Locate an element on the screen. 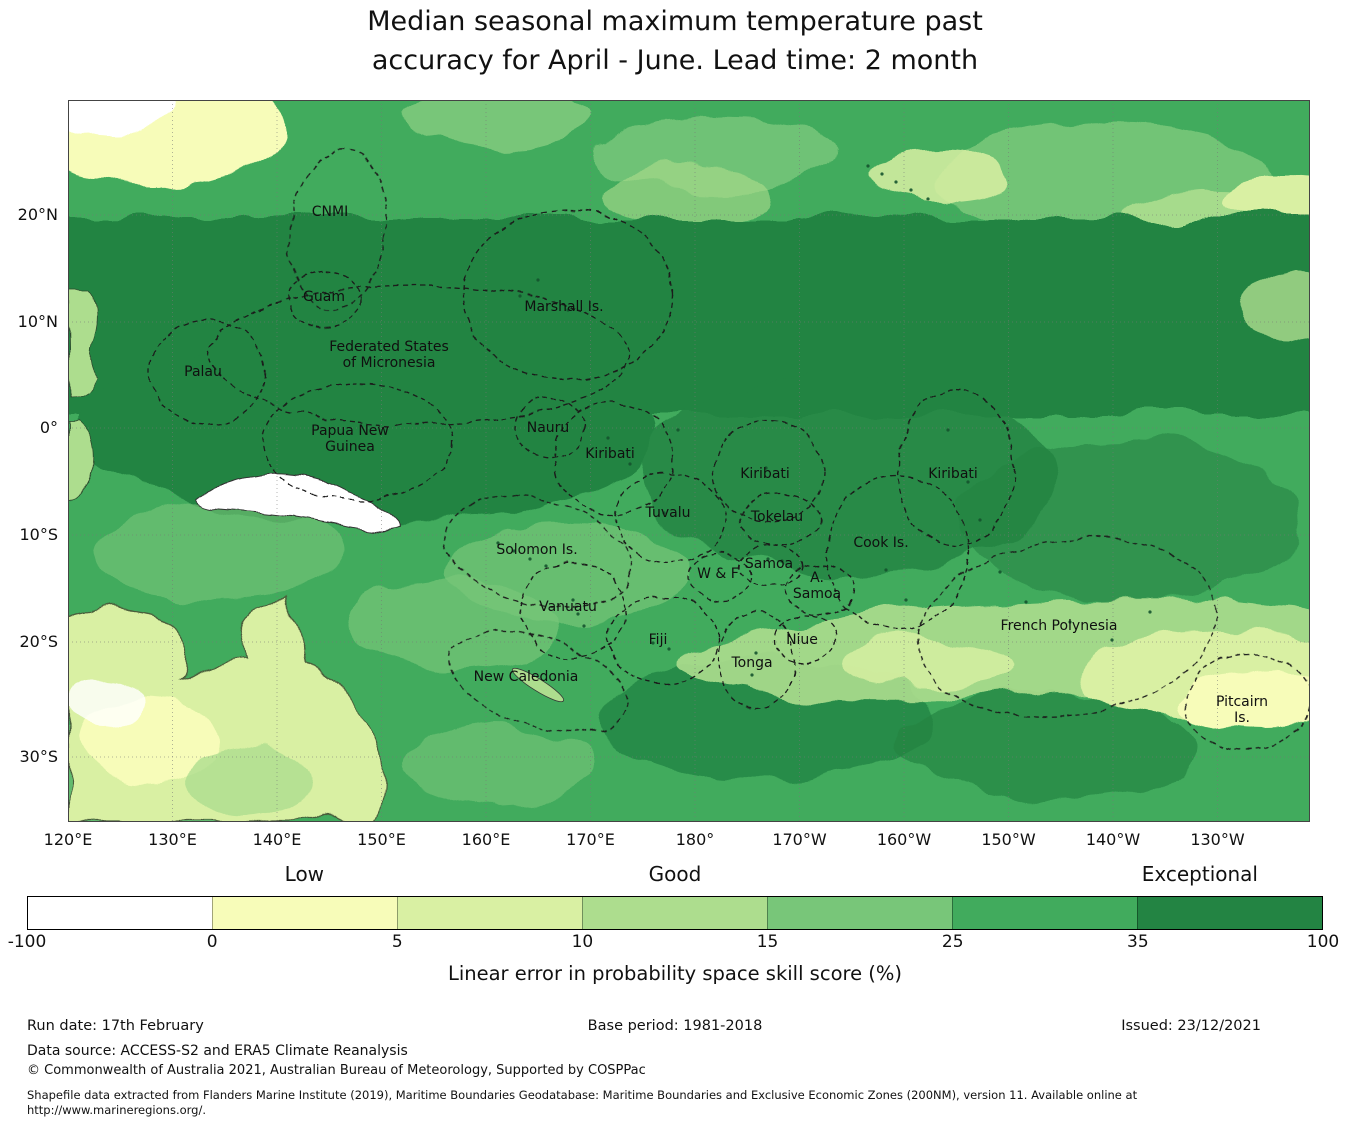  colorbar-tick-label: 10 is located at coordinates (582, 942).